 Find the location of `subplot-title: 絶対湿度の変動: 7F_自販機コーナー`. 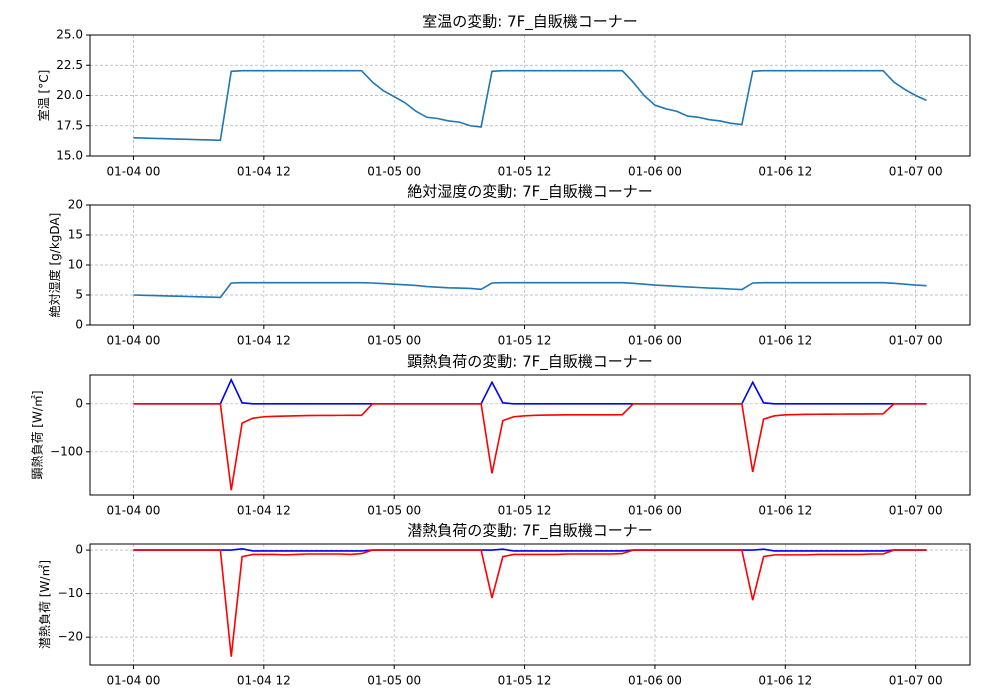

subplot-title: 絶対湿度の変動: 7F_自販機コーナー is located at coordinates (530, 192).